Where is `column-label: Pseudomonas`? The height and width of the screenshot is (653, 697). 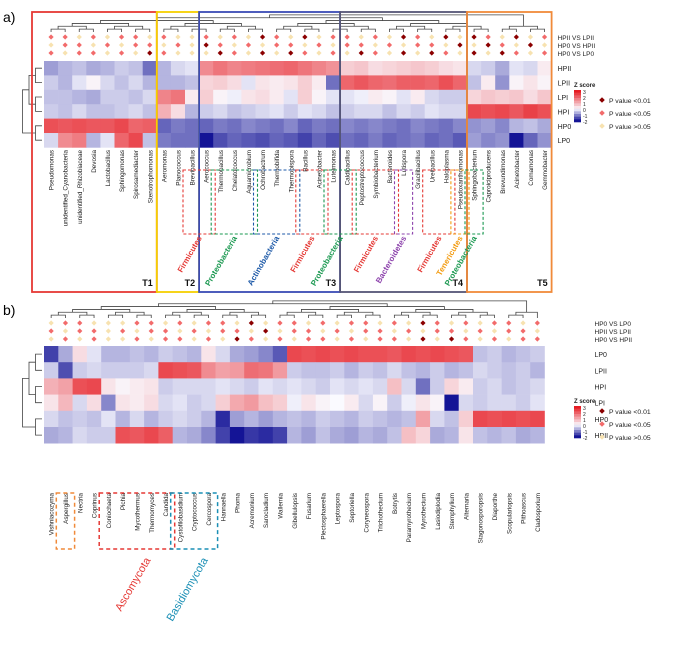 column-label: Pseudomonas is located at coordinates (52, 170).